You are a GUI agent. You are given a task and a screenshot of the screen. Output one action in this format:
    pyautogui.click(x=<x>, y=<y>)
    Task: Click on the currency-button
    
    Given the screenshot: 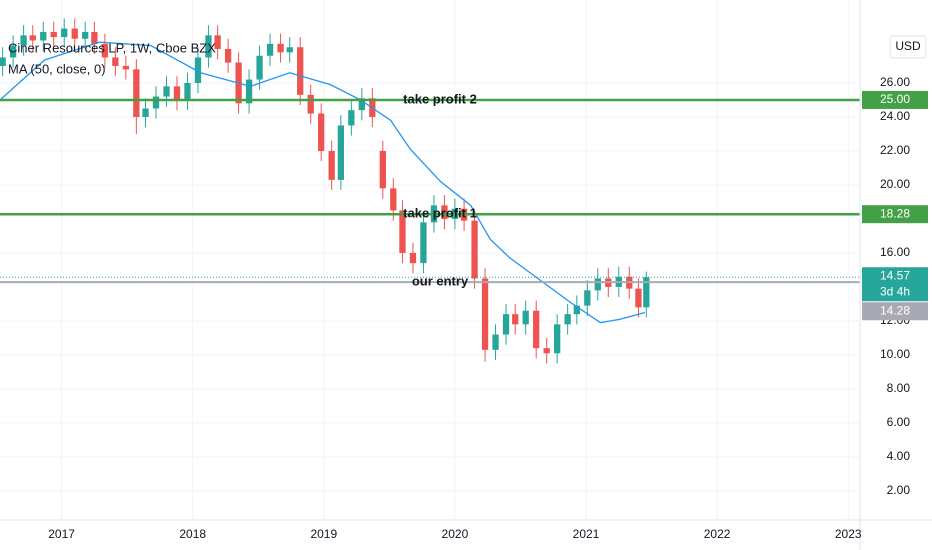 What is the action you would take?
    pyautogui.click(x=908, y=47)
    